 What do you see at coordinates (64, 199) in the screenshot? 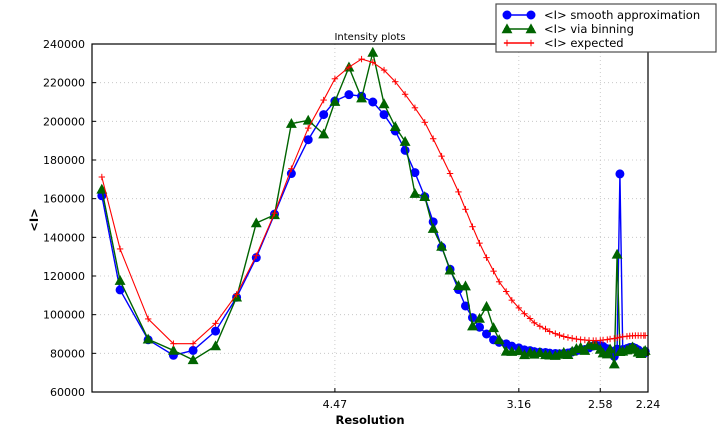
I see `y-tick-label: 160000` at bounding box center [64, 199].